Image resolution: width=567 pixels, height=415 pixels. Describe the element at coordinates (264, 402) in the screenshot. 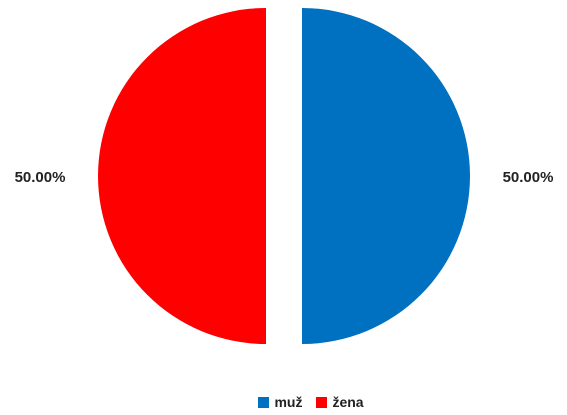

I see `legend-swatch-muz` at that location.